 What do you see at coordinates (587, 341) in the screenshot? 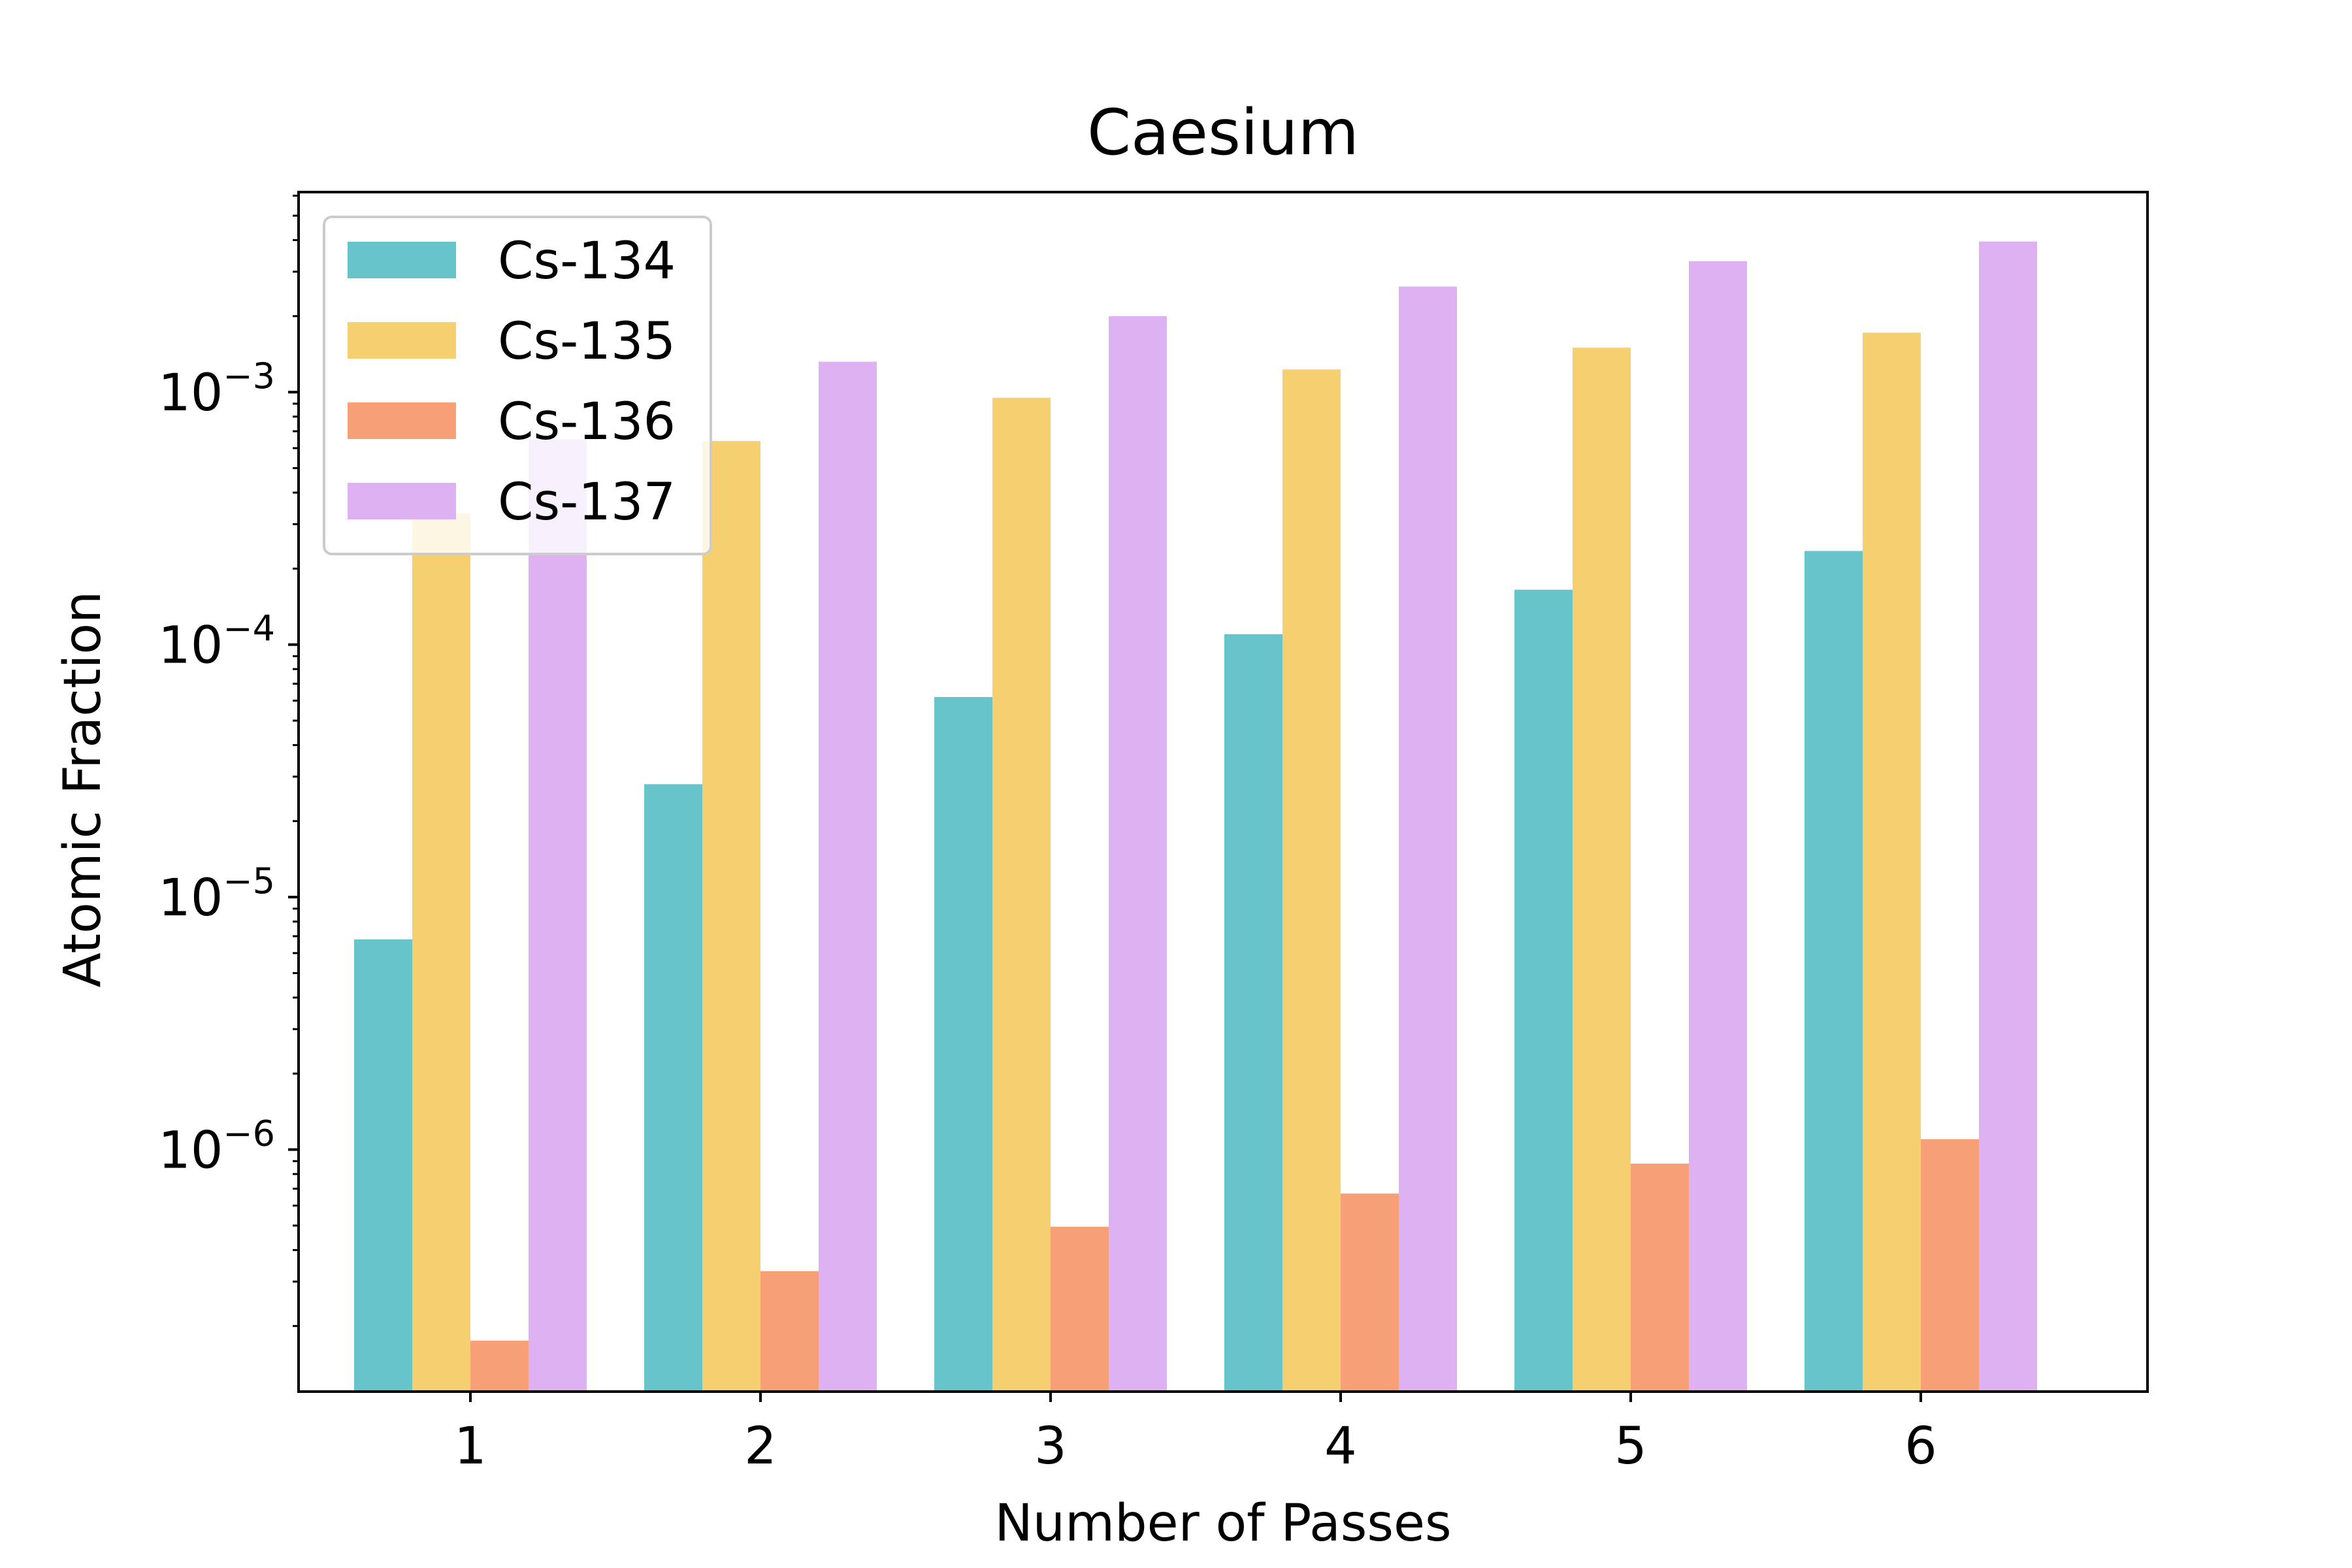
I see `legend-label-cs-135: Cs-135` at bounding box center [587, 341].